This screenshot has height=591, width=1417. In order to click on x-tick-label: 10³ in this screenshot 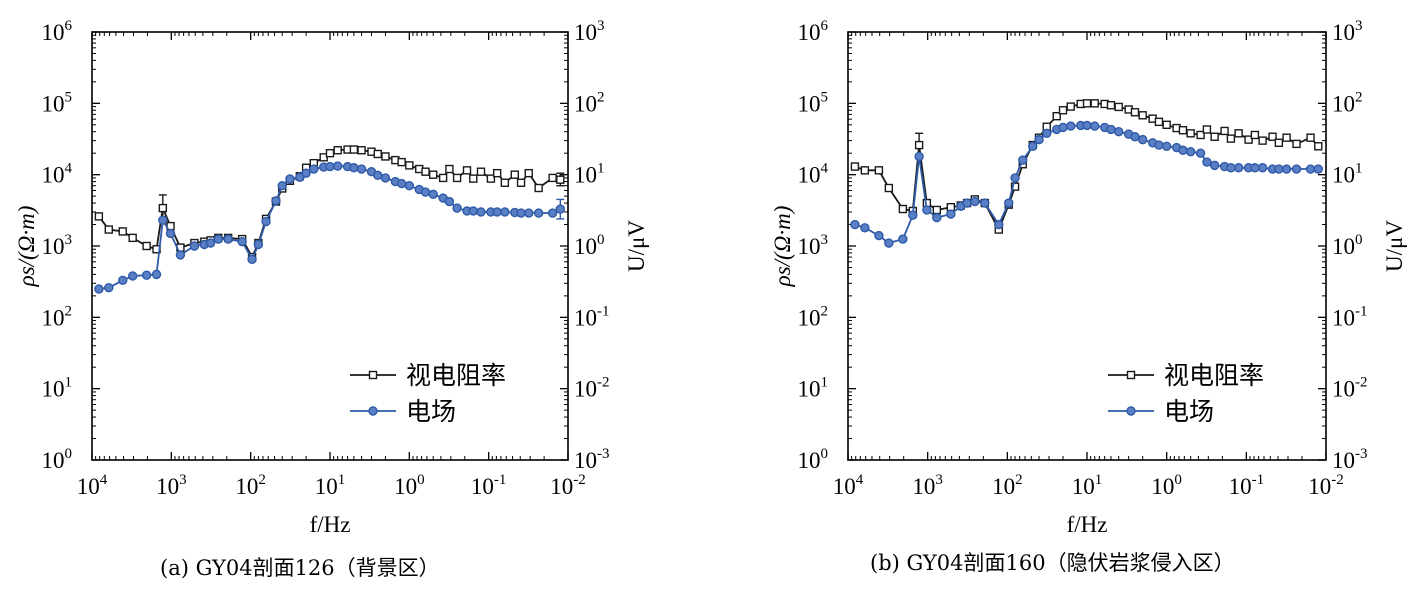, I will do `click(171, 485)`.